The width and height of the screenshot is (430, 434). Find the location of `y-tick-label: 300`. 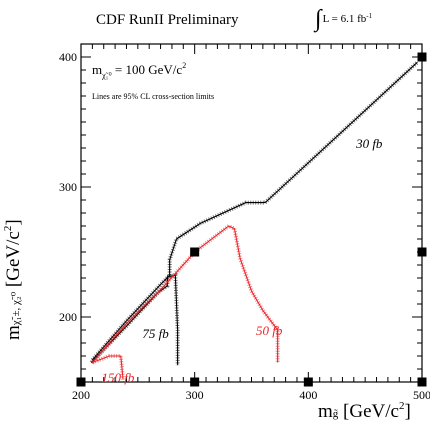

y-tick-label: 300 is located at coordinates (68, 187).